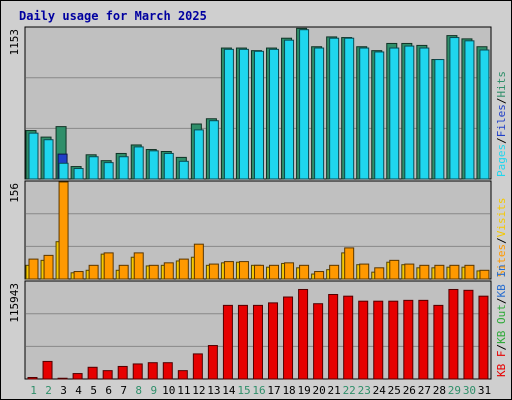  I want to click on top-panel-legend: Pages/Files/Hits, so click(501, 124).